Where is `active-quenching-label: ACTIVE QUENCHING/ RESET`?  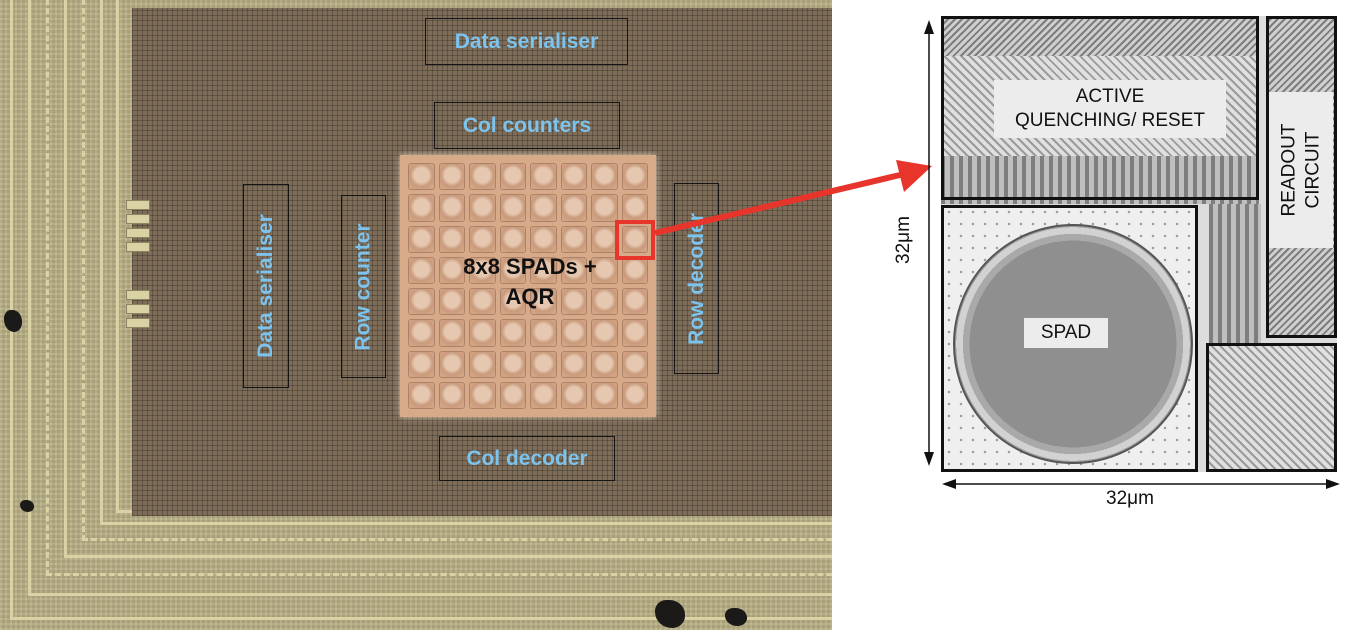
active-quenching-label: ACTIVE QUENCHING/ RESET is located at coordinates (1110, 109).